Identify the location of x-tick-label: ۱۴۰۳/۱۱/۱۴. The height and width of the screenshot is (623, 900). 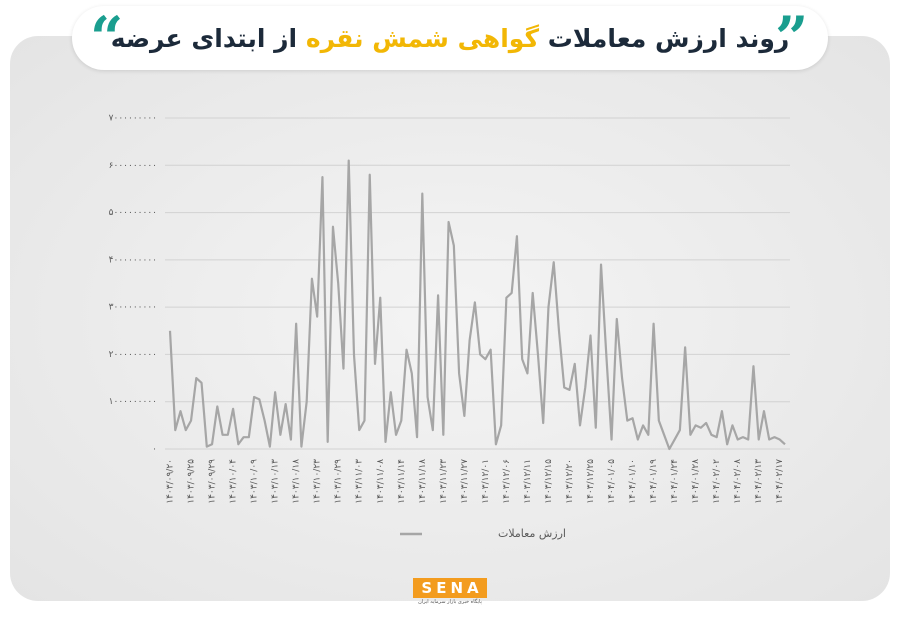
(402, 481).